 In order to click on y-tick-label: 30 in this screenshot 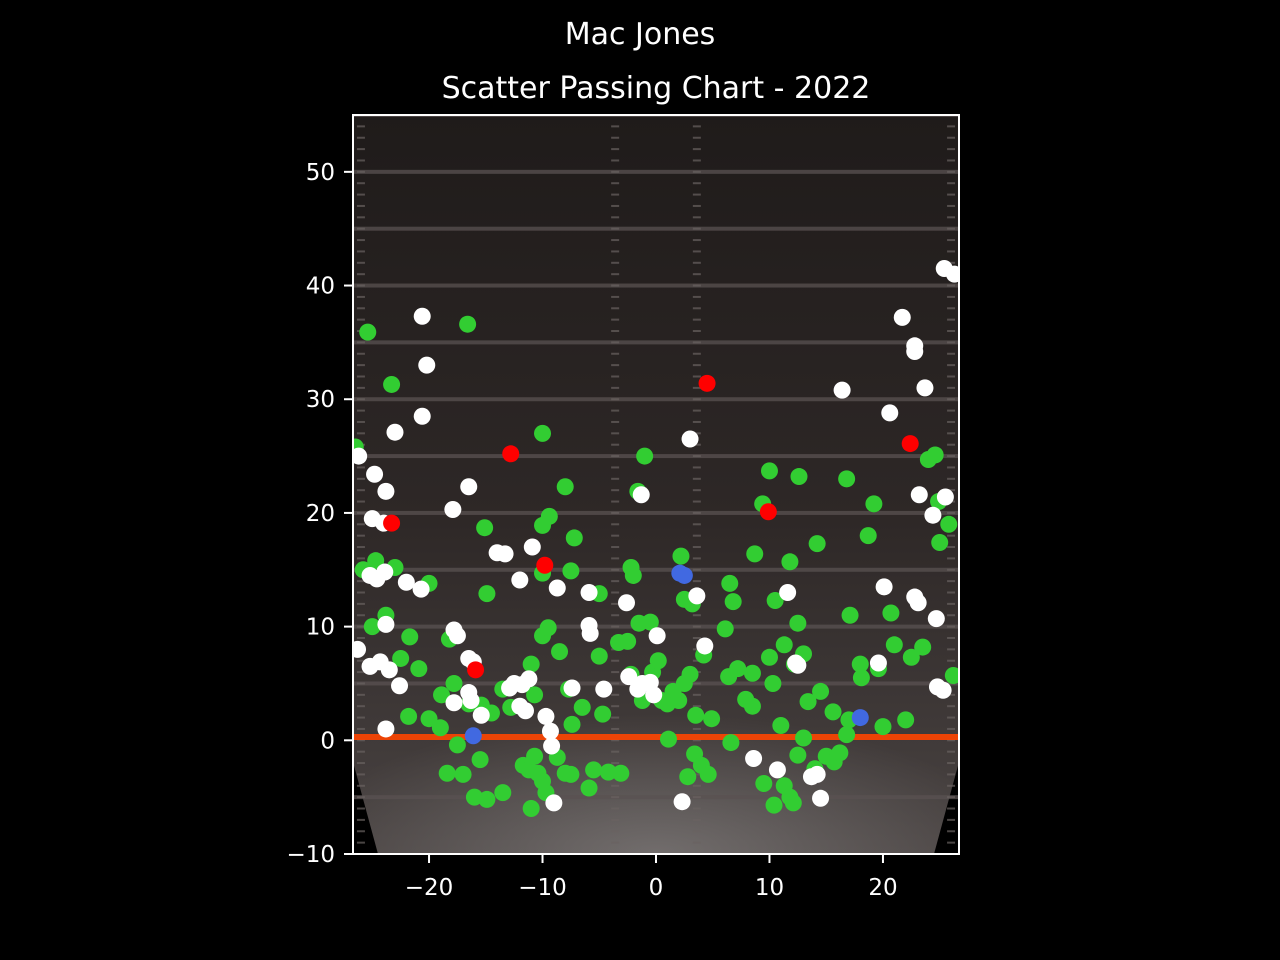, I will do `click(320, 400)`.